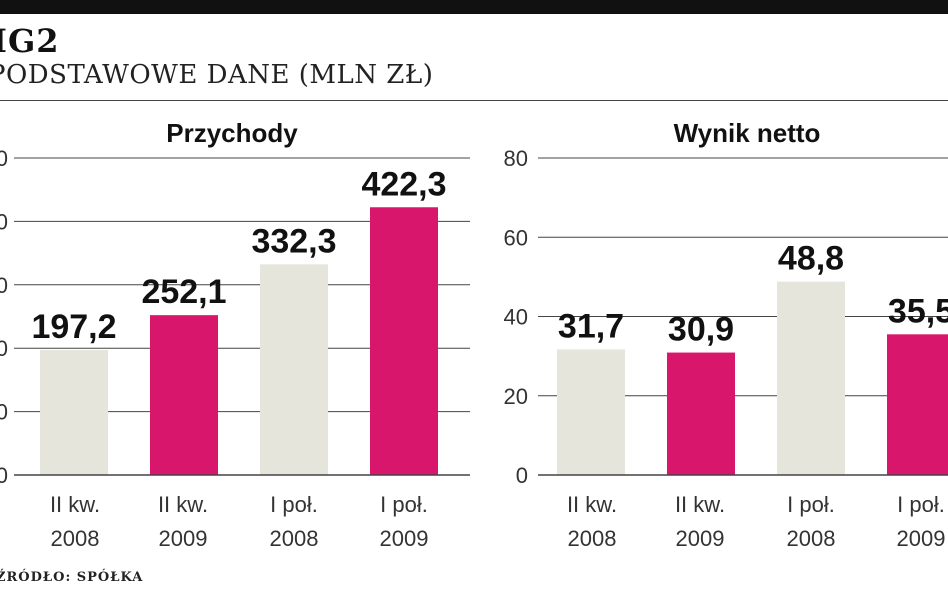  I want to click on chart-title: Wynik netto, so click(747, 133).